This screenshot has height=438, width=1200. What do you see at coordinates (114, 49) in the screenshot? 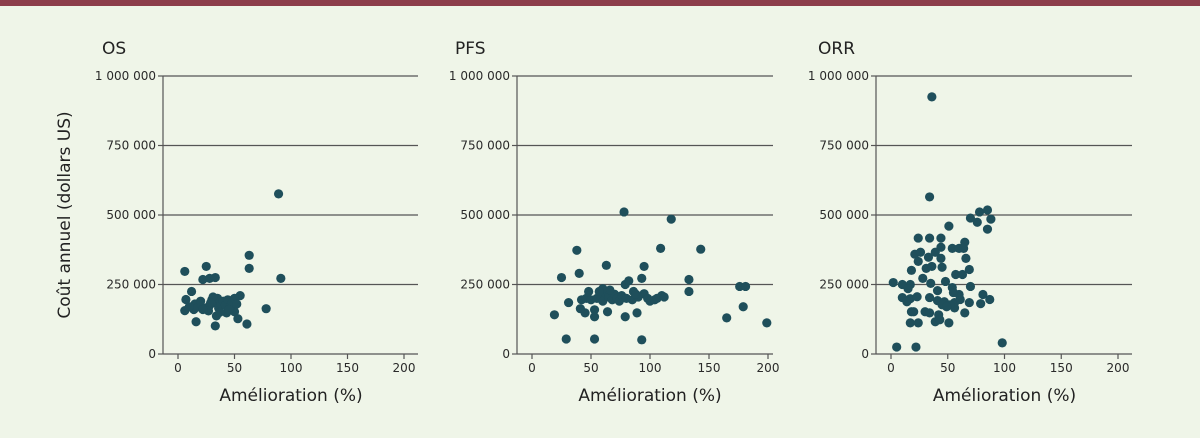
I see `panel-title: OS` at bounding box center [114, 49].